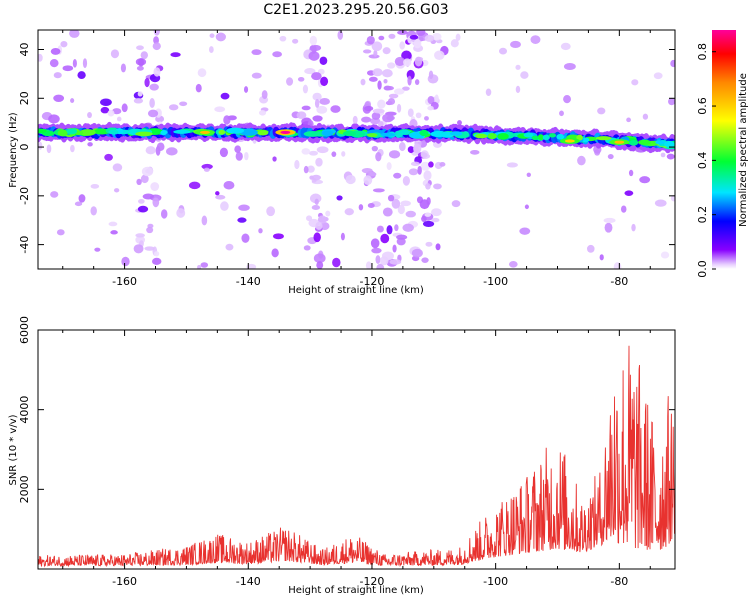 The width and height of the screenshot is (750, 600). What do you see at coordinates (124, 581) in the screenshot?
I see `snr-xtick-label: -160` at bounding box center [124, 581].